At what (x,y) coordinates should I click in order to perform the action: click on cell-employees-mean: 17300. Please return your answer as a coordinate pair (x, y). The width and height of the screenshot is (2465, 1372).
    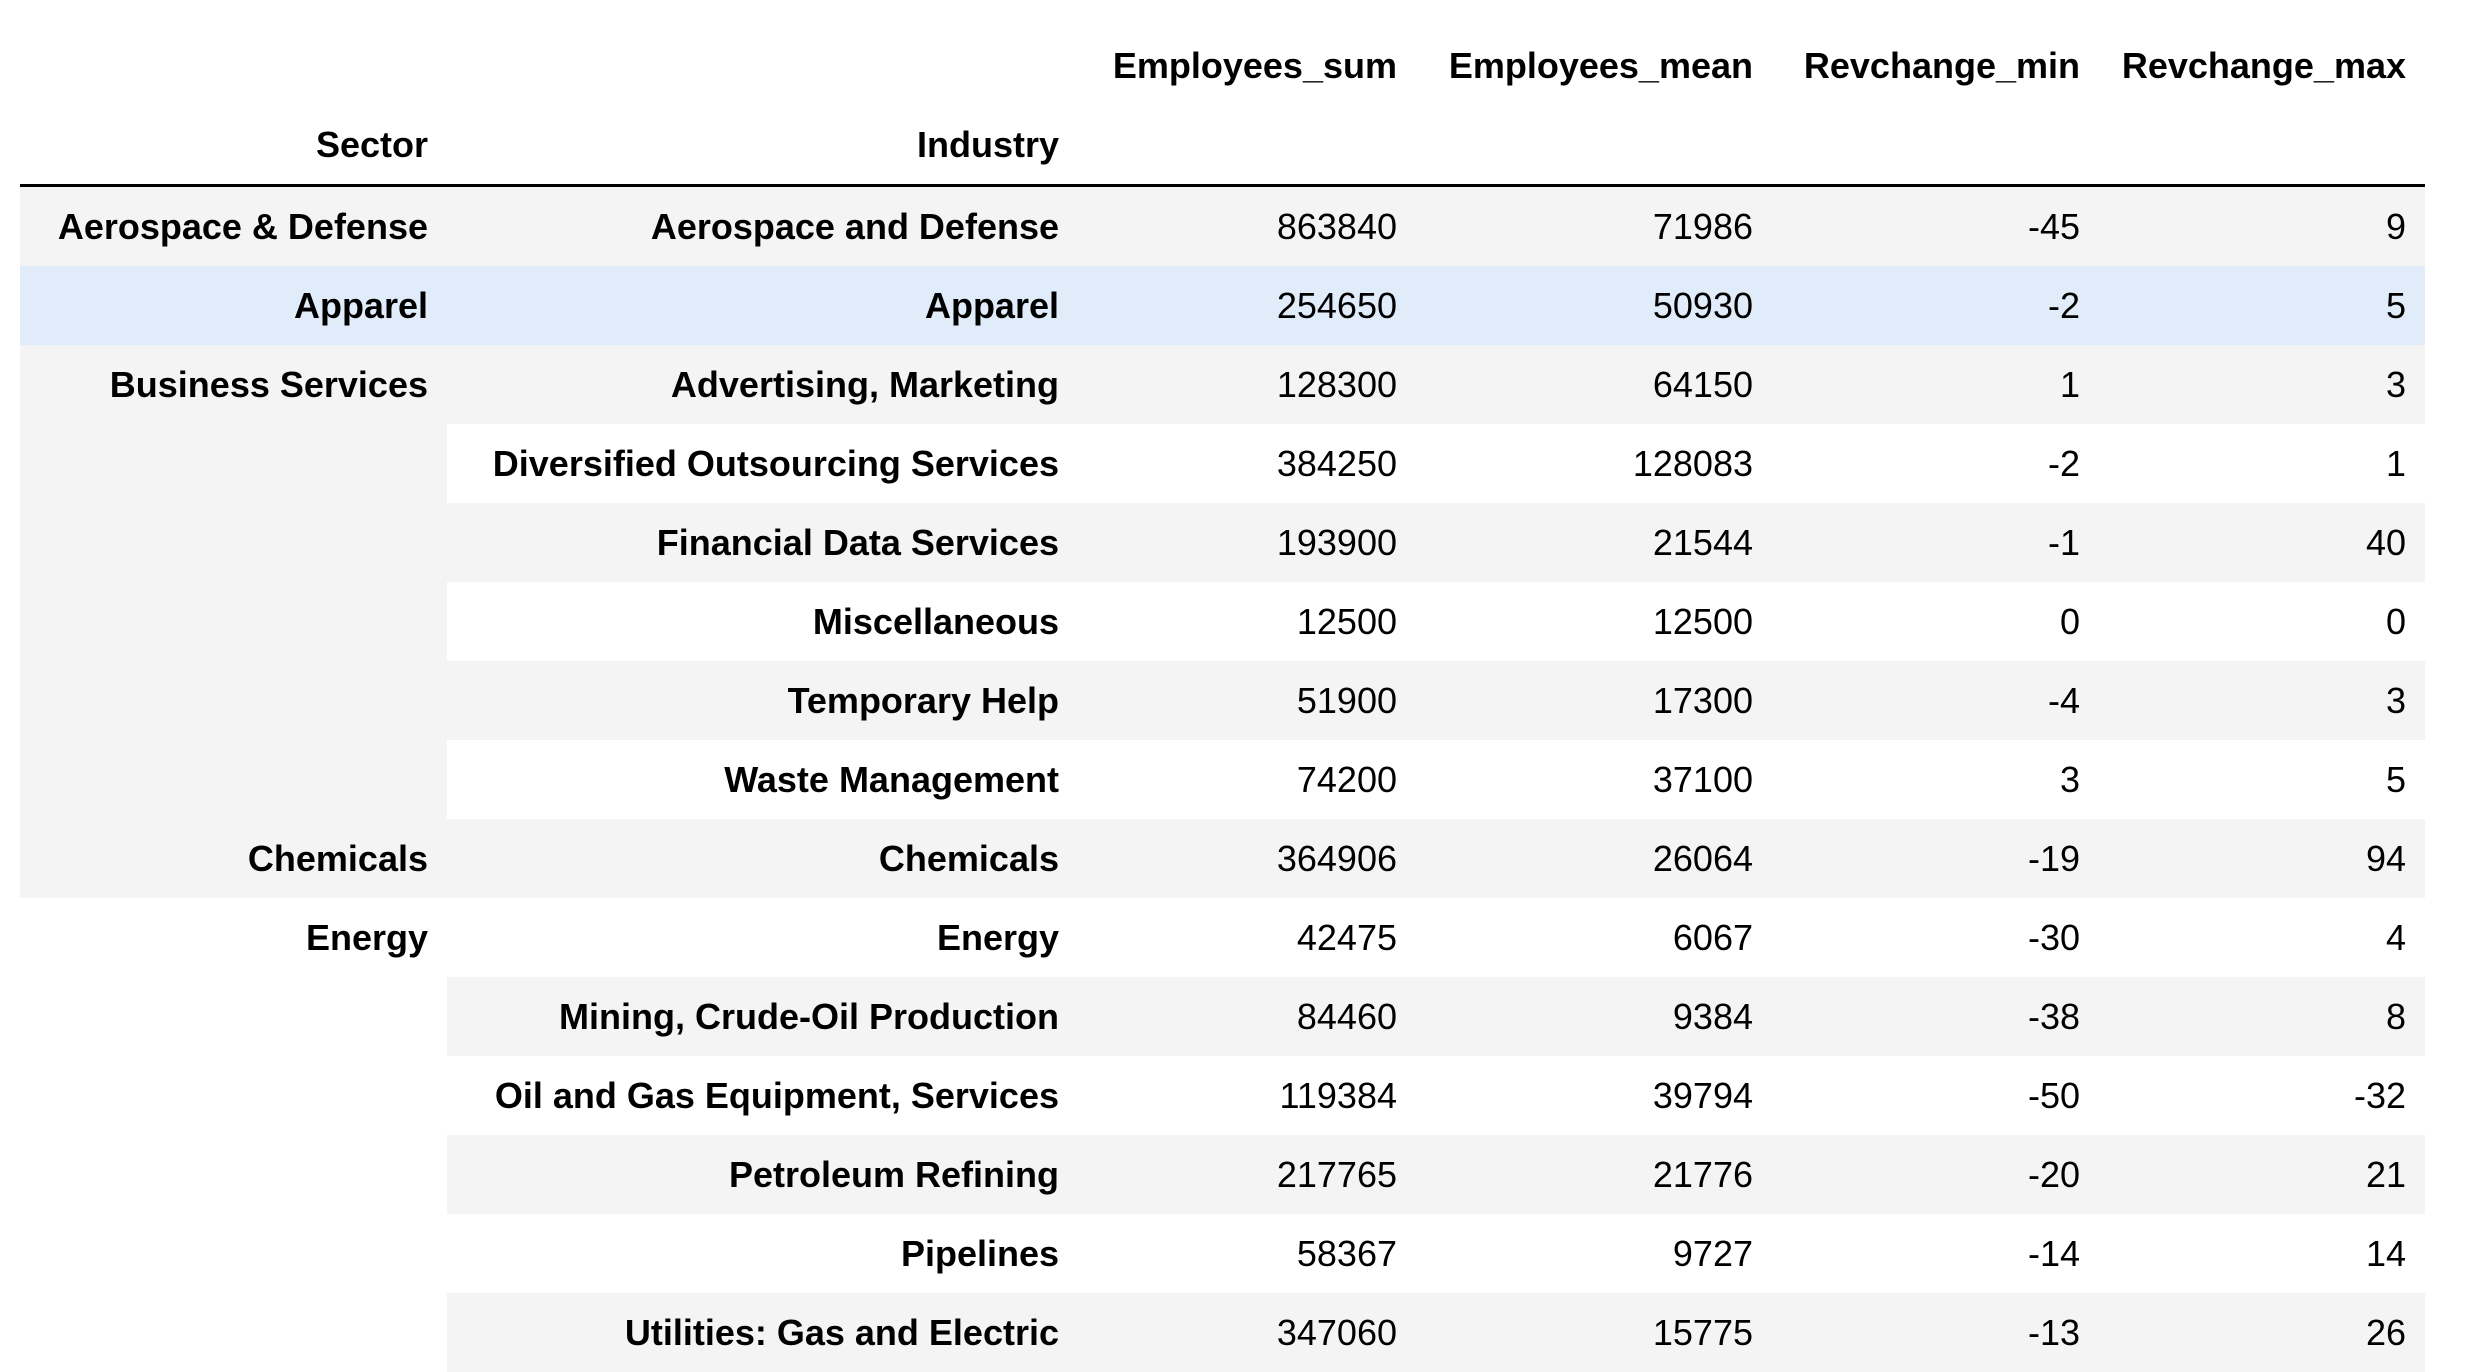
    Looking at the image, I should click on (1594, 700).